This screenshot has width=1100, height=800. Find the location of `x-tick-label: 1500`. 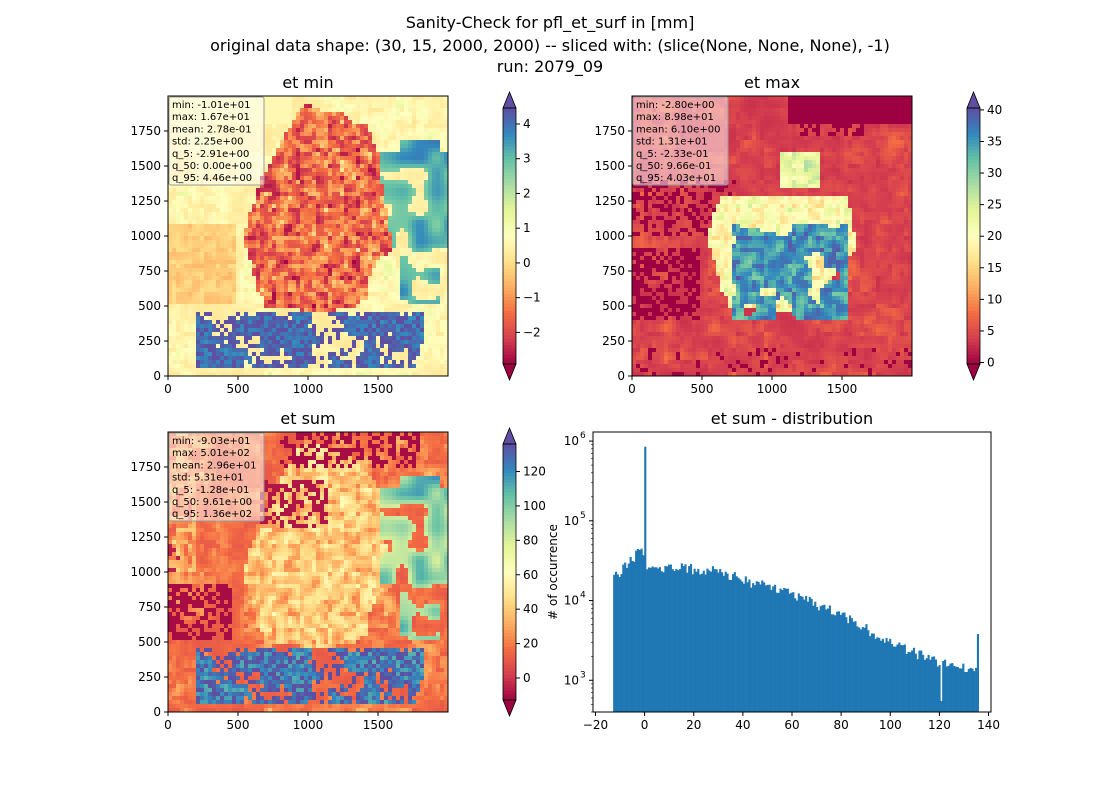

x-tick-label: 1500 is located at coordinates (378, 389).